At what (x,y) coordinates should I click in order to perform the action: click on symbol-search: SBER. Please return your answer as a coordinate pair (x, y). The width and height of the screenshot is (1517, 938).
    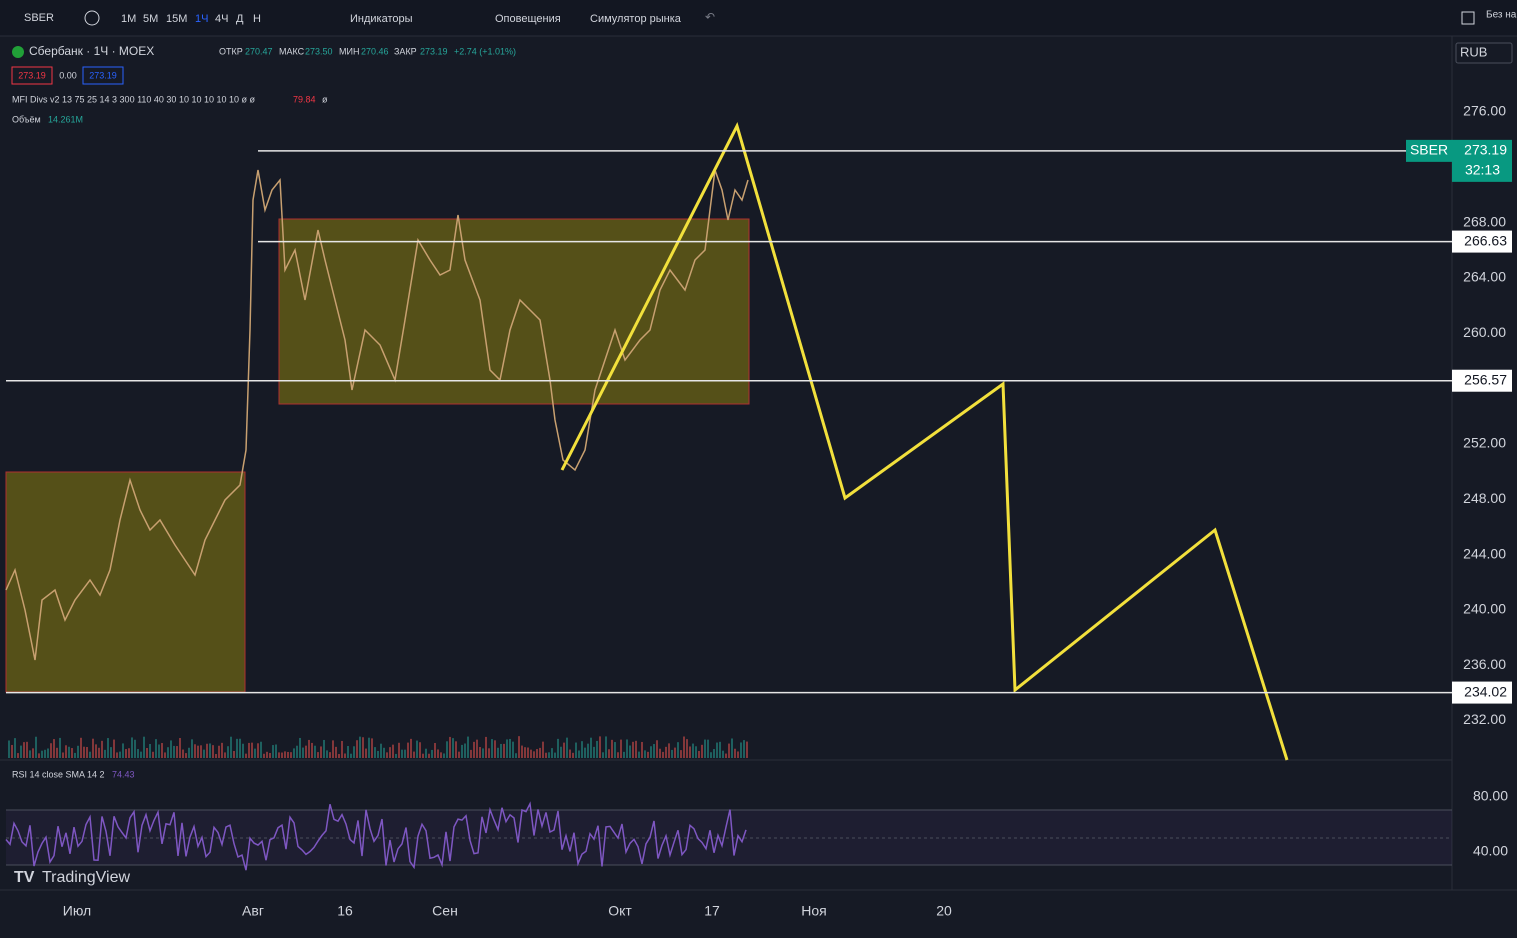
    Looking at the image, I should click on (39, 18).